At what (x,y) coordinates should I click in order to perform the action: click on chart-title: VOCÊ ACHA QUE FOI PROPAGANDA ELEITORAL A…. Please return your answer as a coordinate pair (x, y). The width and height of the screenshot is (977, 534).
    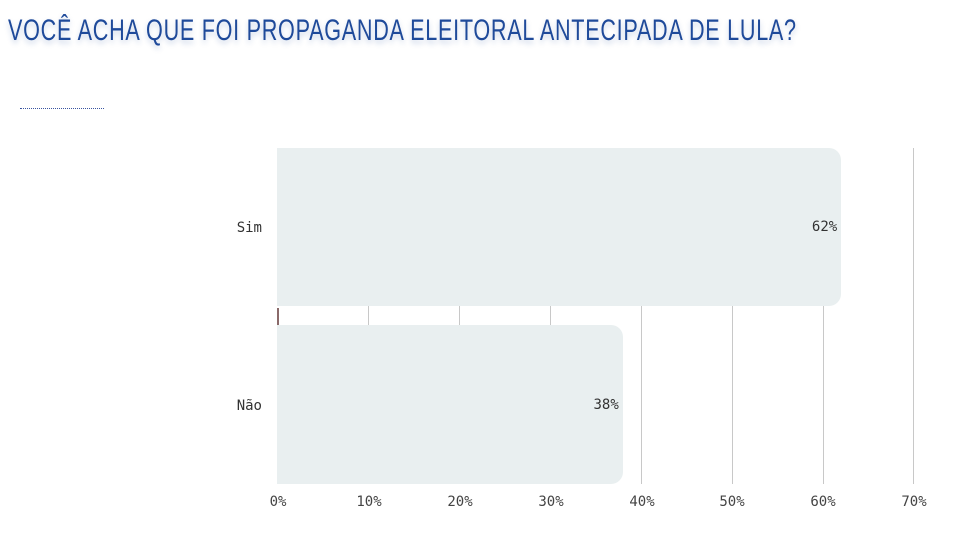
    Looking at the image, I should click on (402, 30).